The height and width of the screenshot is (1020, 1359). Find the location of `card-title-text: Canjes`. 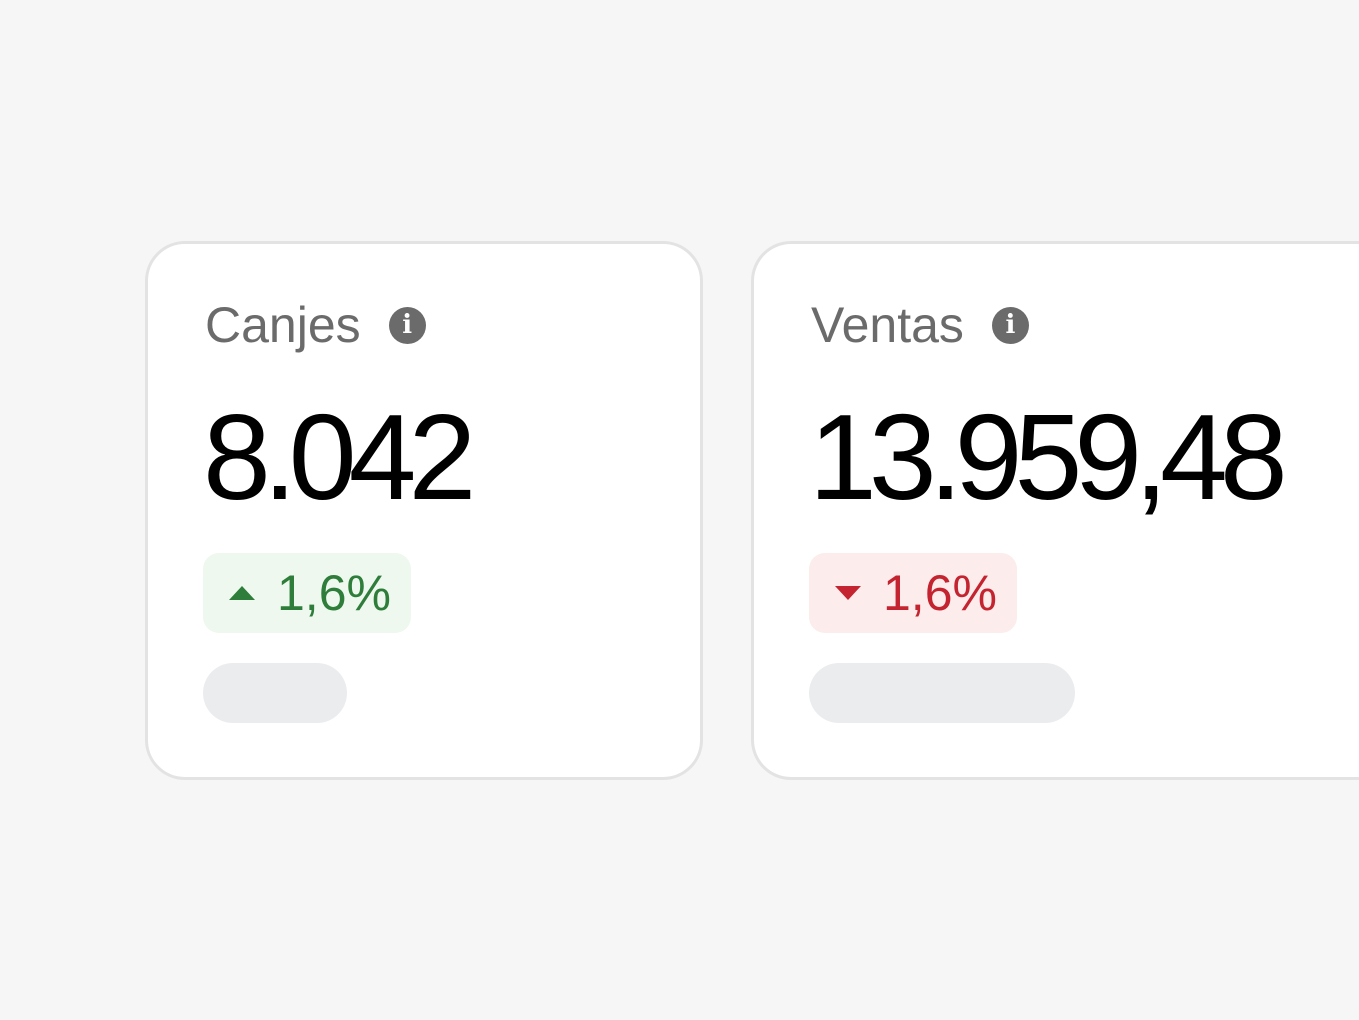

card-title-text: Canjes is located at coordinates (283, 325).